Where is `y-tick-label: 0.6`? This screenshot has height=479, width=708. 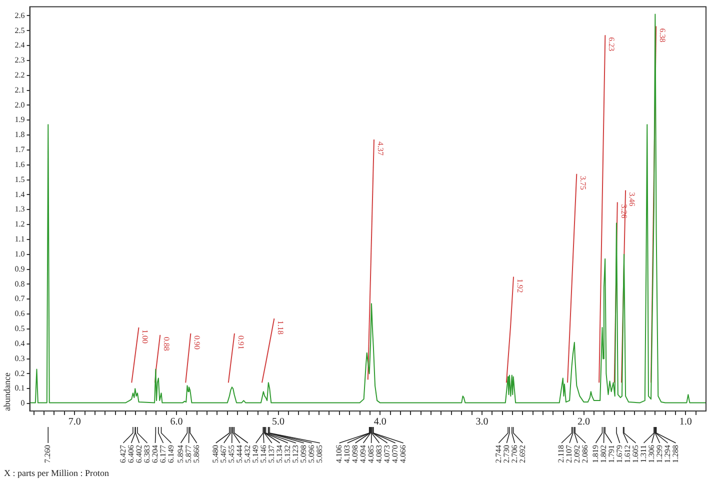
y-tick-label: 0.6 is located at coordinates (19, 313).